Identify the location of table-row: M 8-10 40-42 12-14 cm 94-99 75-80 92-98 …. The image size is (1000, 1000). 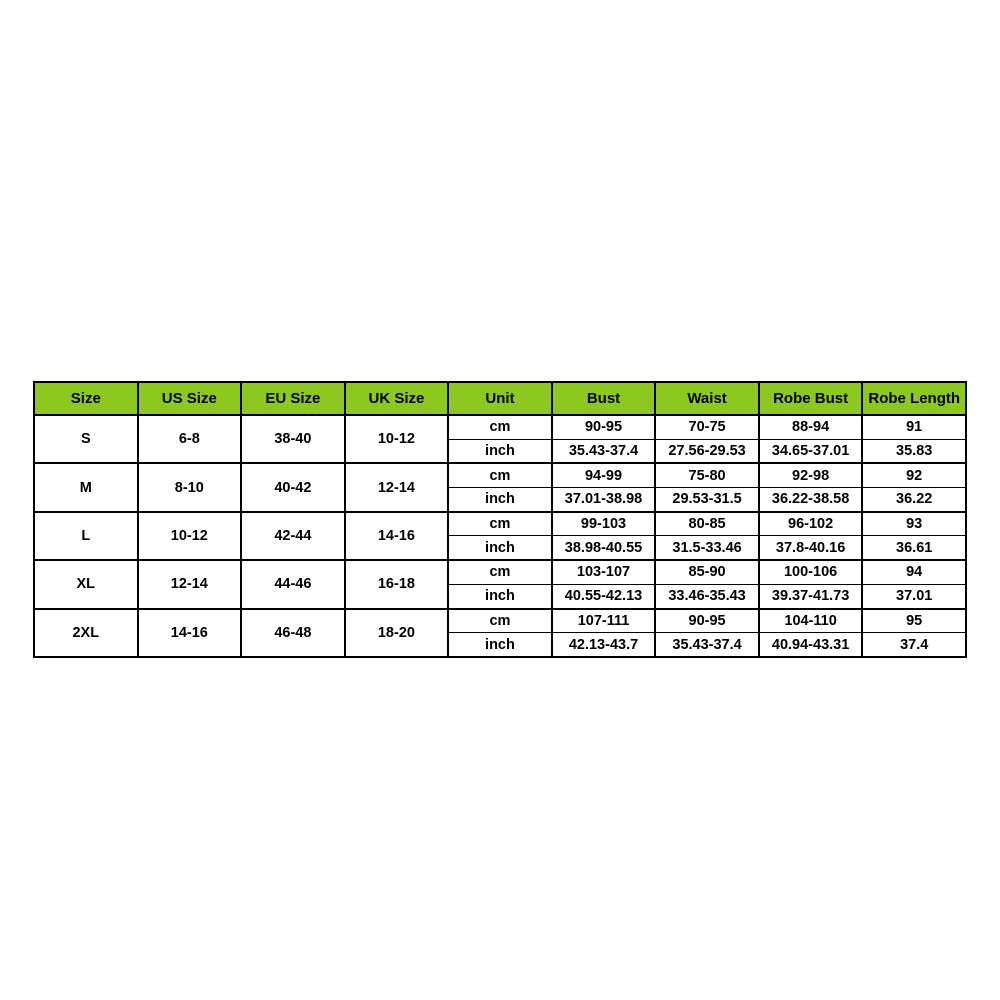
(500, 487).